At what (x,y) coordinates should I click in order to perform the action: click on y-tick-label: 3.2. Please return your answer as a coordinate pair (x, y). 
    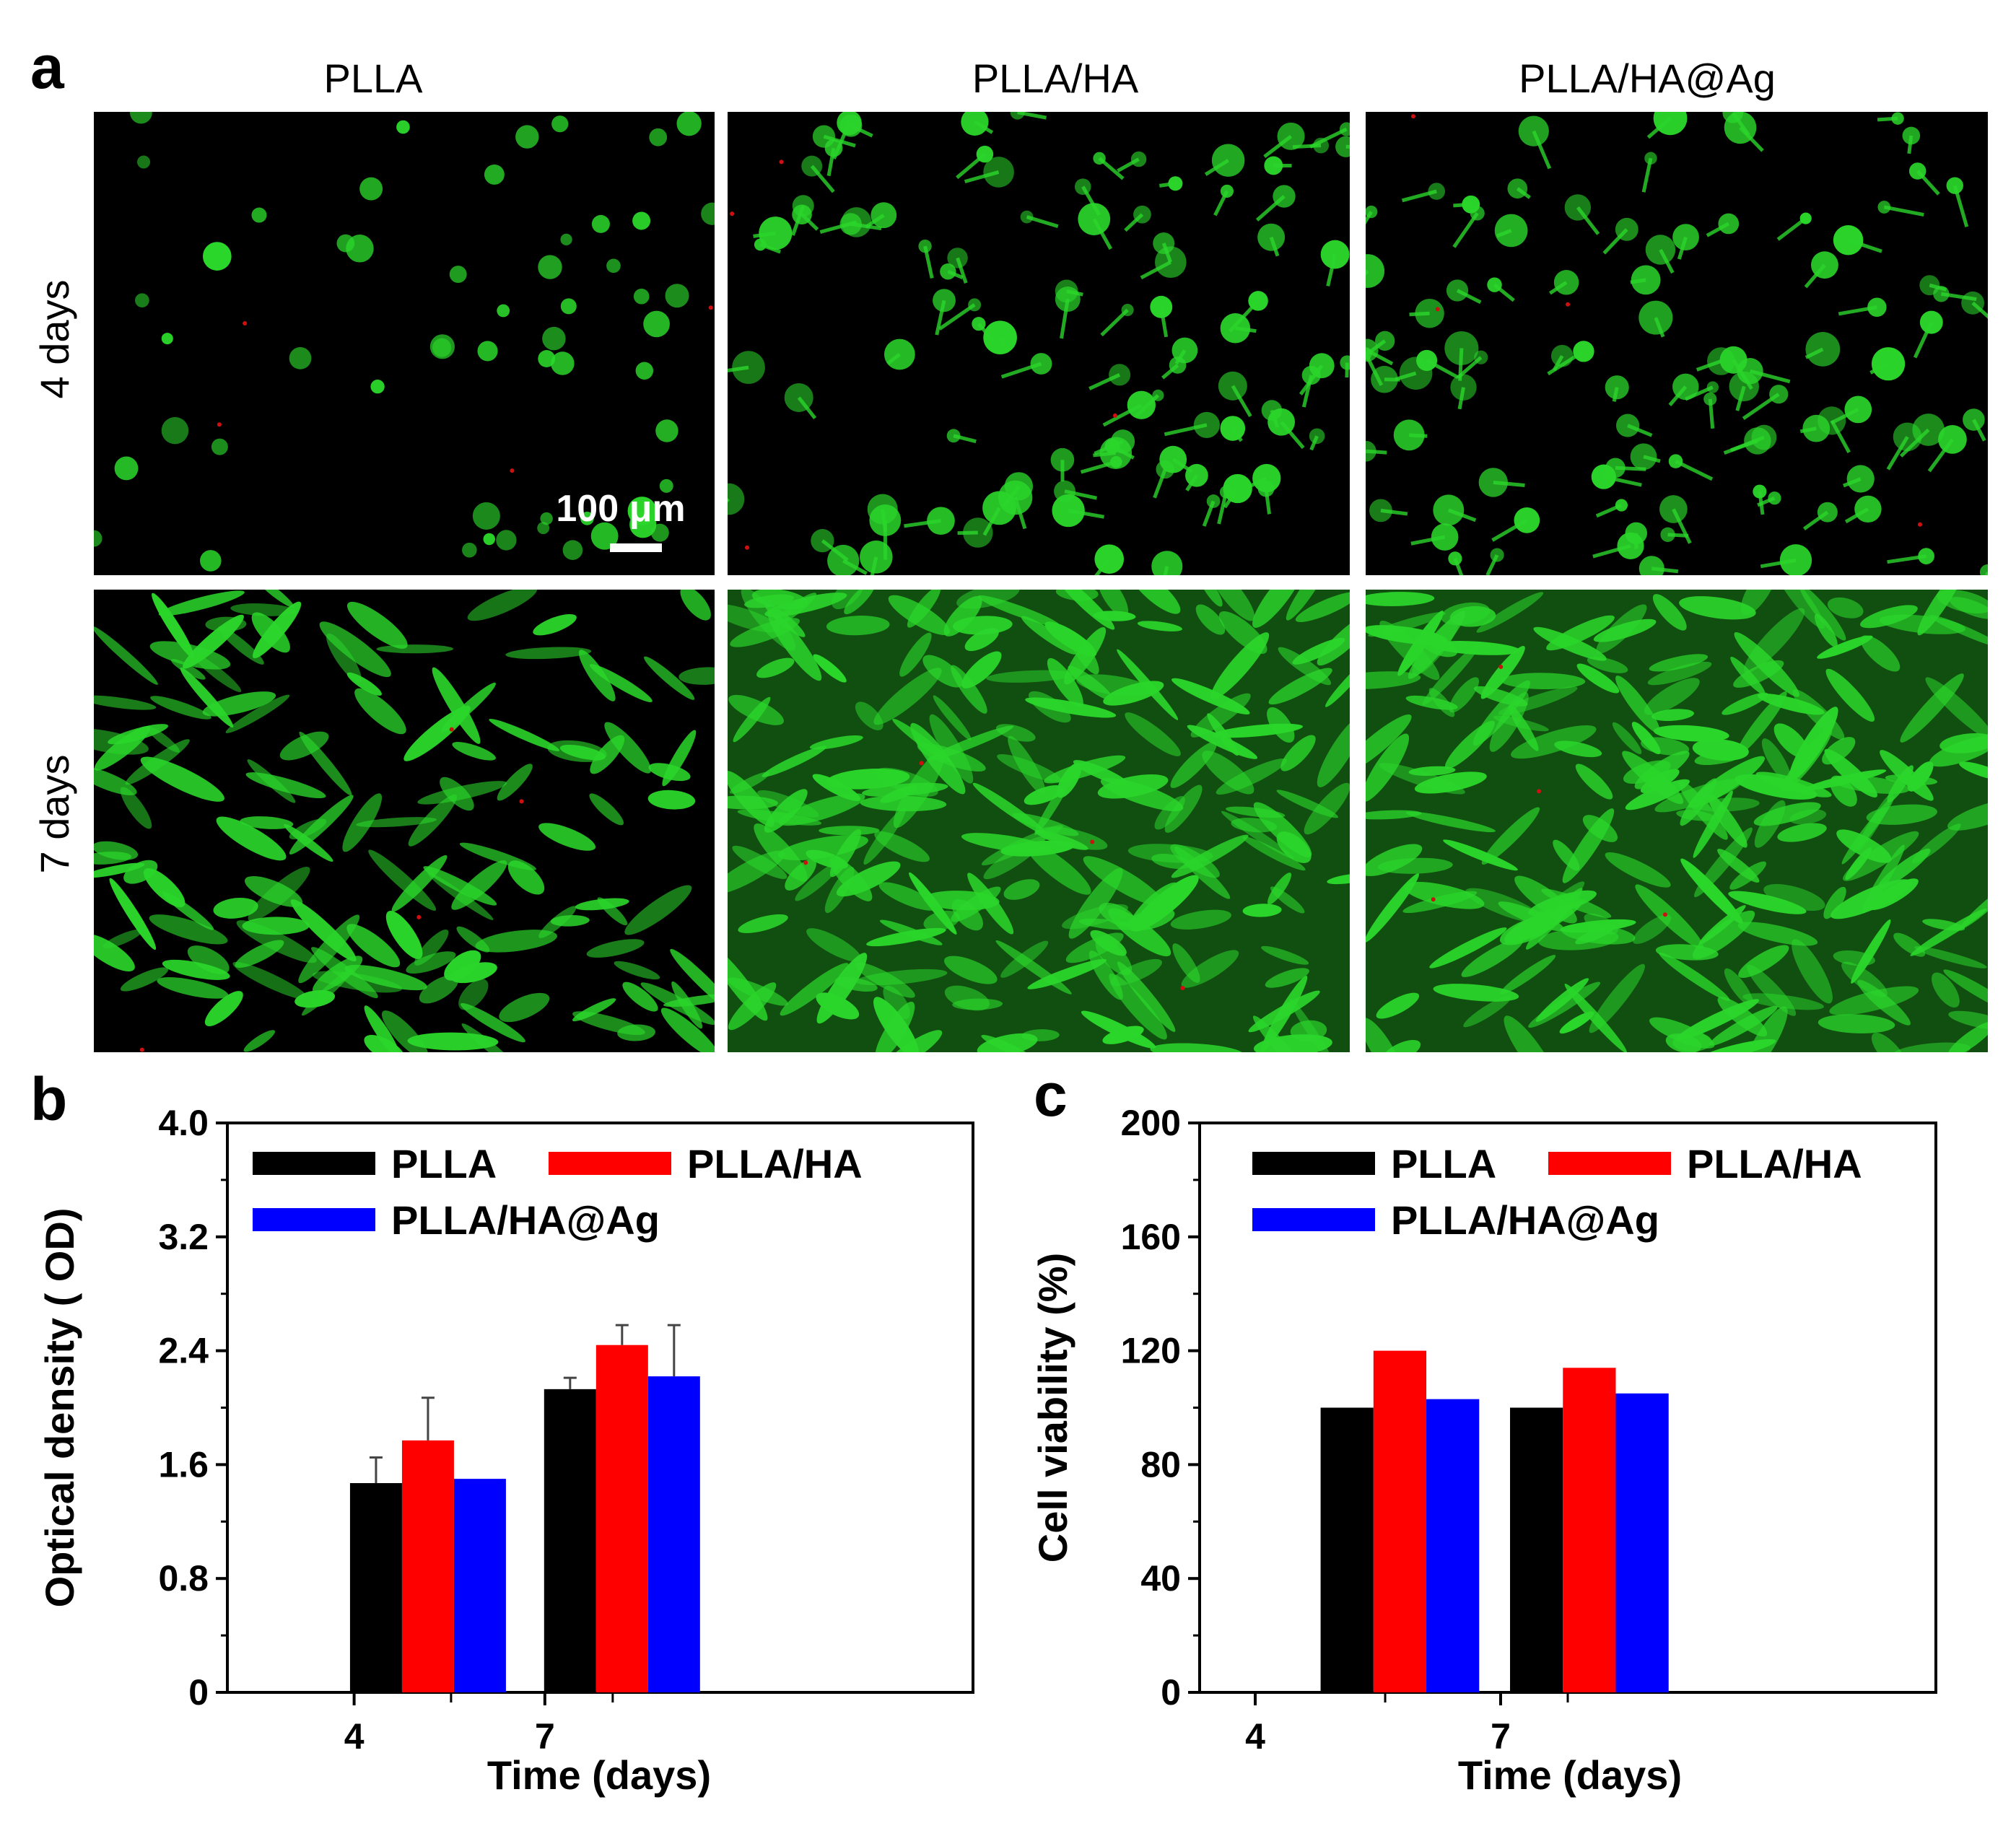
    Looking at the image, I should click on (183, 1237).